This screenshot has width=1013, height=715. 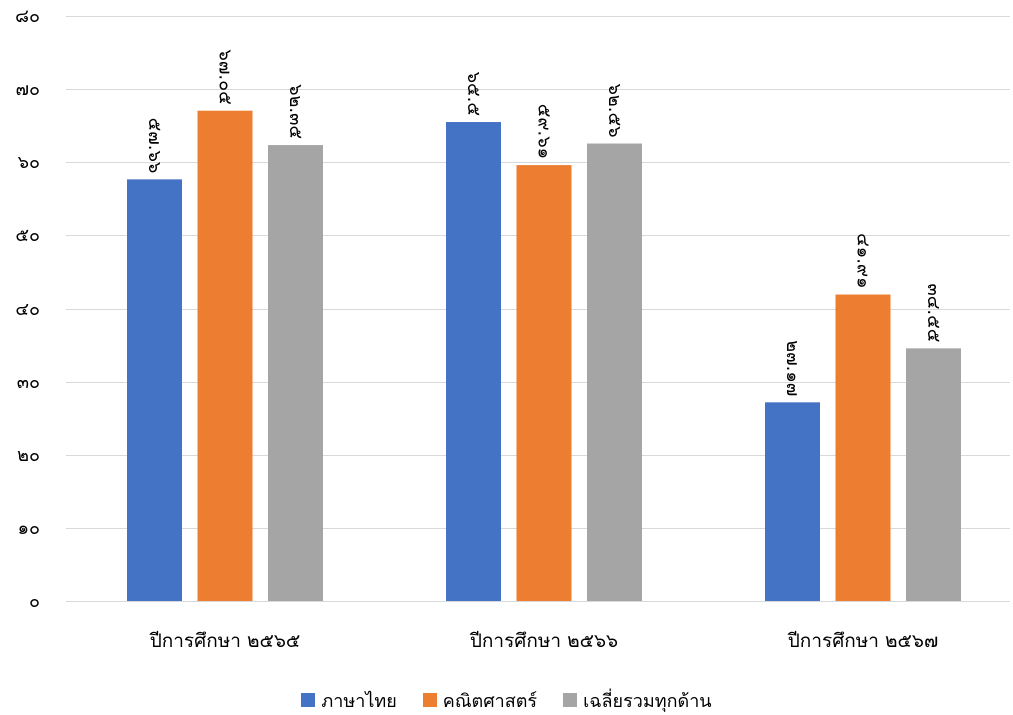 I want to click on data-label-series-3-cat-3: ๓๔.๕๕, so click(x=933, y=312).